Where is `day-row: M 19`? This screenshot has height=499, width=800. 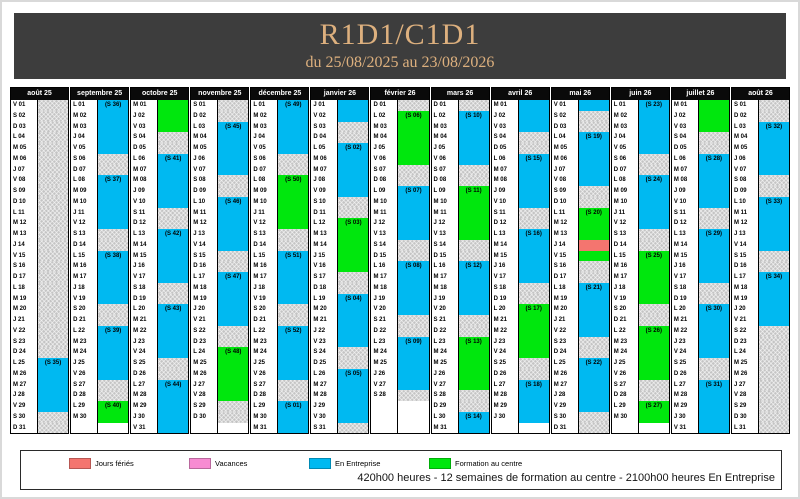
day-row: M 19 is located at coordinates (760, 299).